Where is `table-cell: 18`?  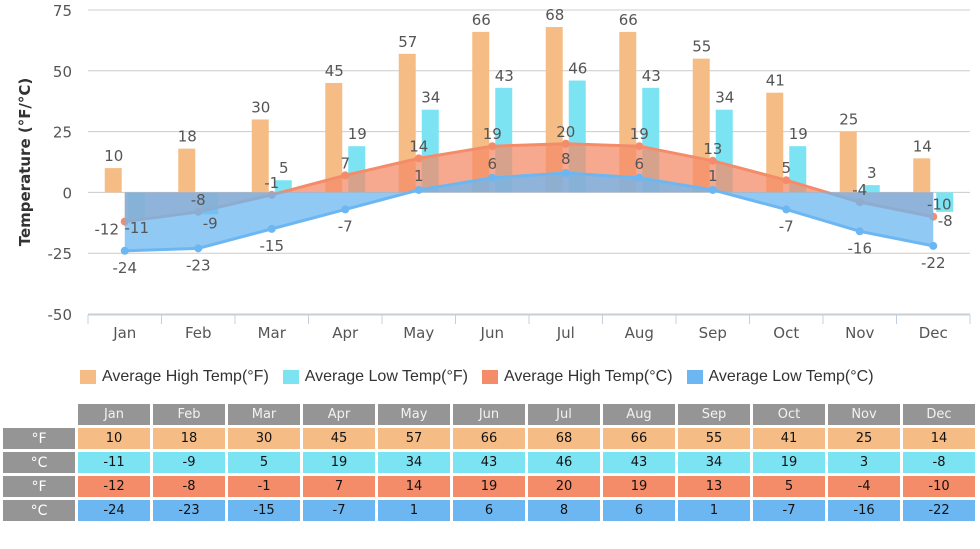
table-cell: 18 is located at coordinates (189, 438).